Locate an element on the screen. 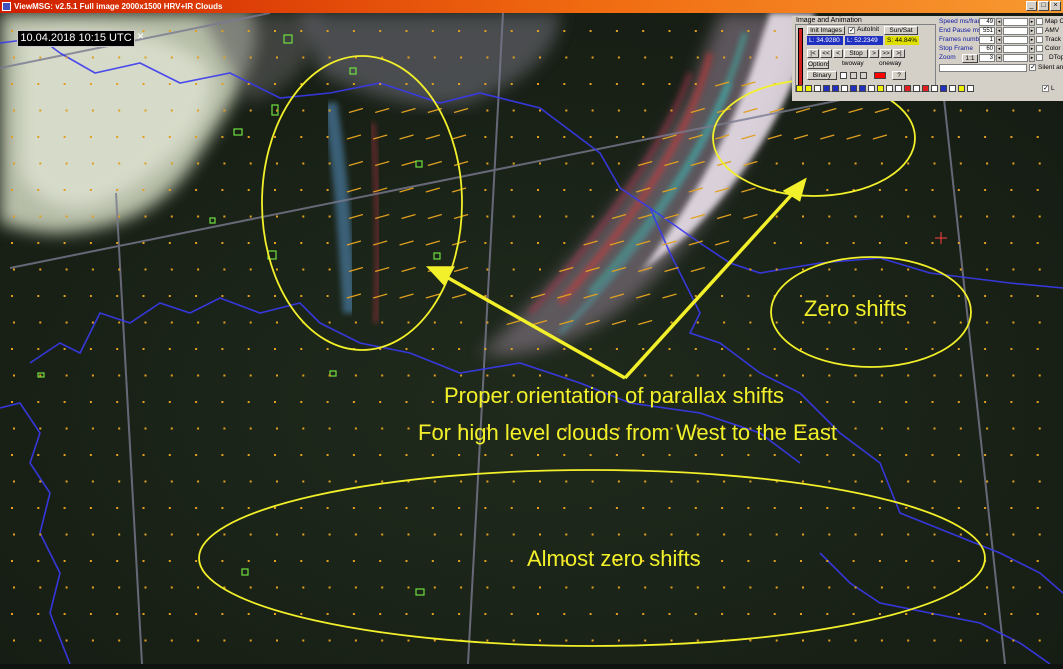  amv-checkbox is located at coordinates (1039, 30).